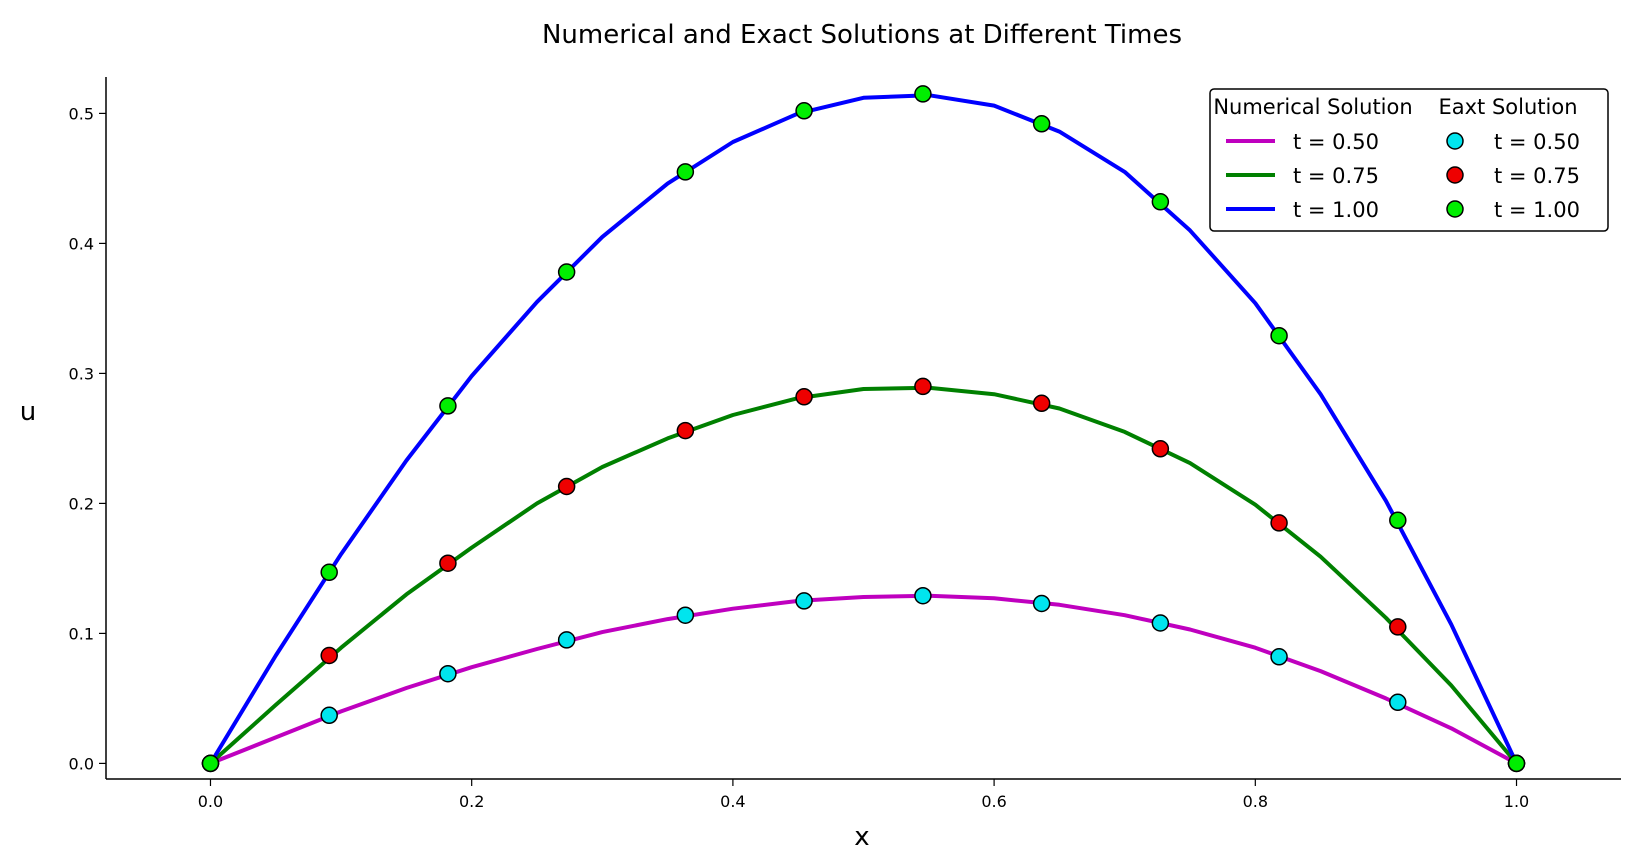  Describe the element at coordinates (1336, 210) in the screenshot. I see `legend-label-numerical-t100: t = 1.00` at that location.